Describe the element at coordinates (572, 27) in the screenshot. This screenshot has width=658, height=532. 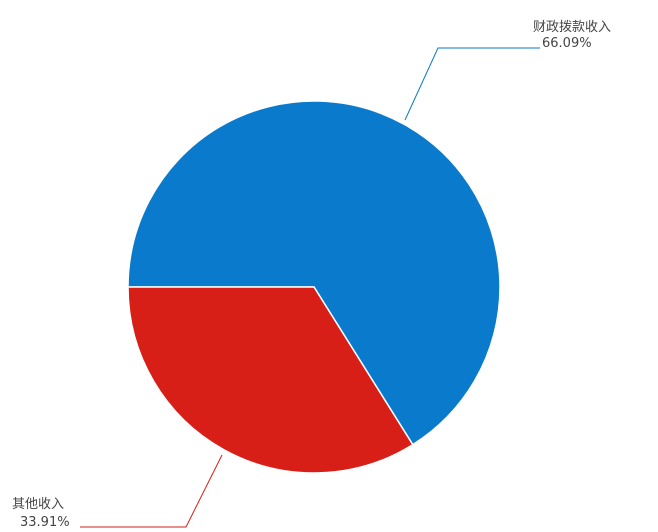
I see `slice-label-name-0: 财政拨款收入` at that location.